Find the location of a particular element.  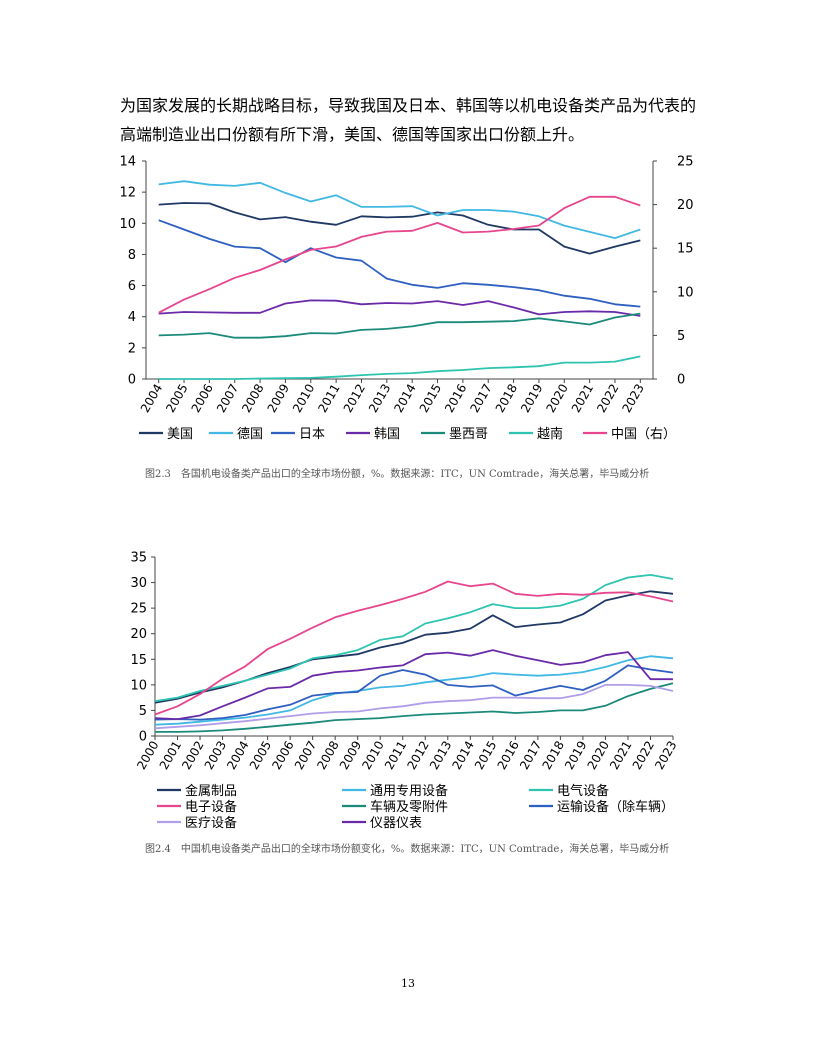

y-tick-label: 5 is located at coordinates (143, 711).